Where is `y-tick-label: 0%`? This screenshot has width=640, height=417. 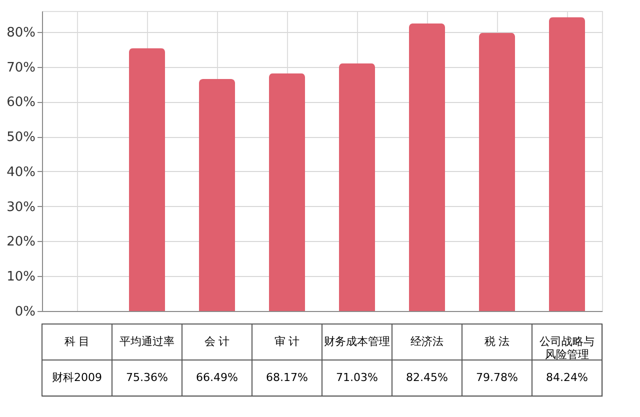
y-tick-label: 0% is located at coordinates (25, 312).